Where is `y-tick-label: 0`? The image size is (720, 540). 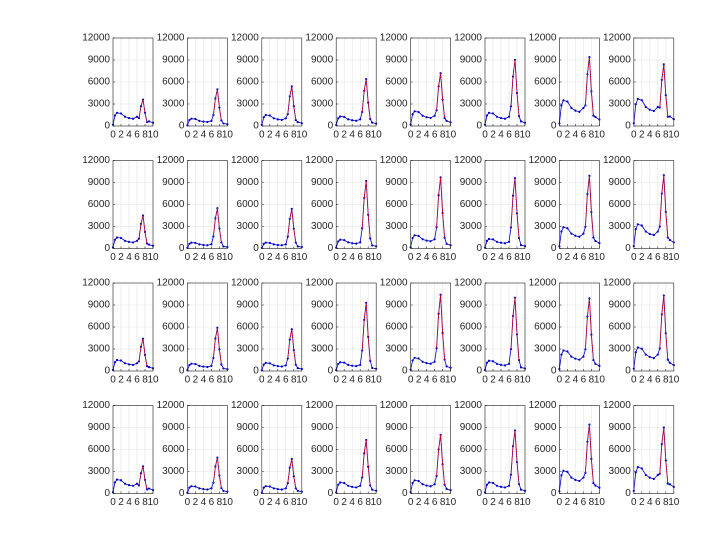
y-tick-label: 0 is located at coordinates (107, 493).